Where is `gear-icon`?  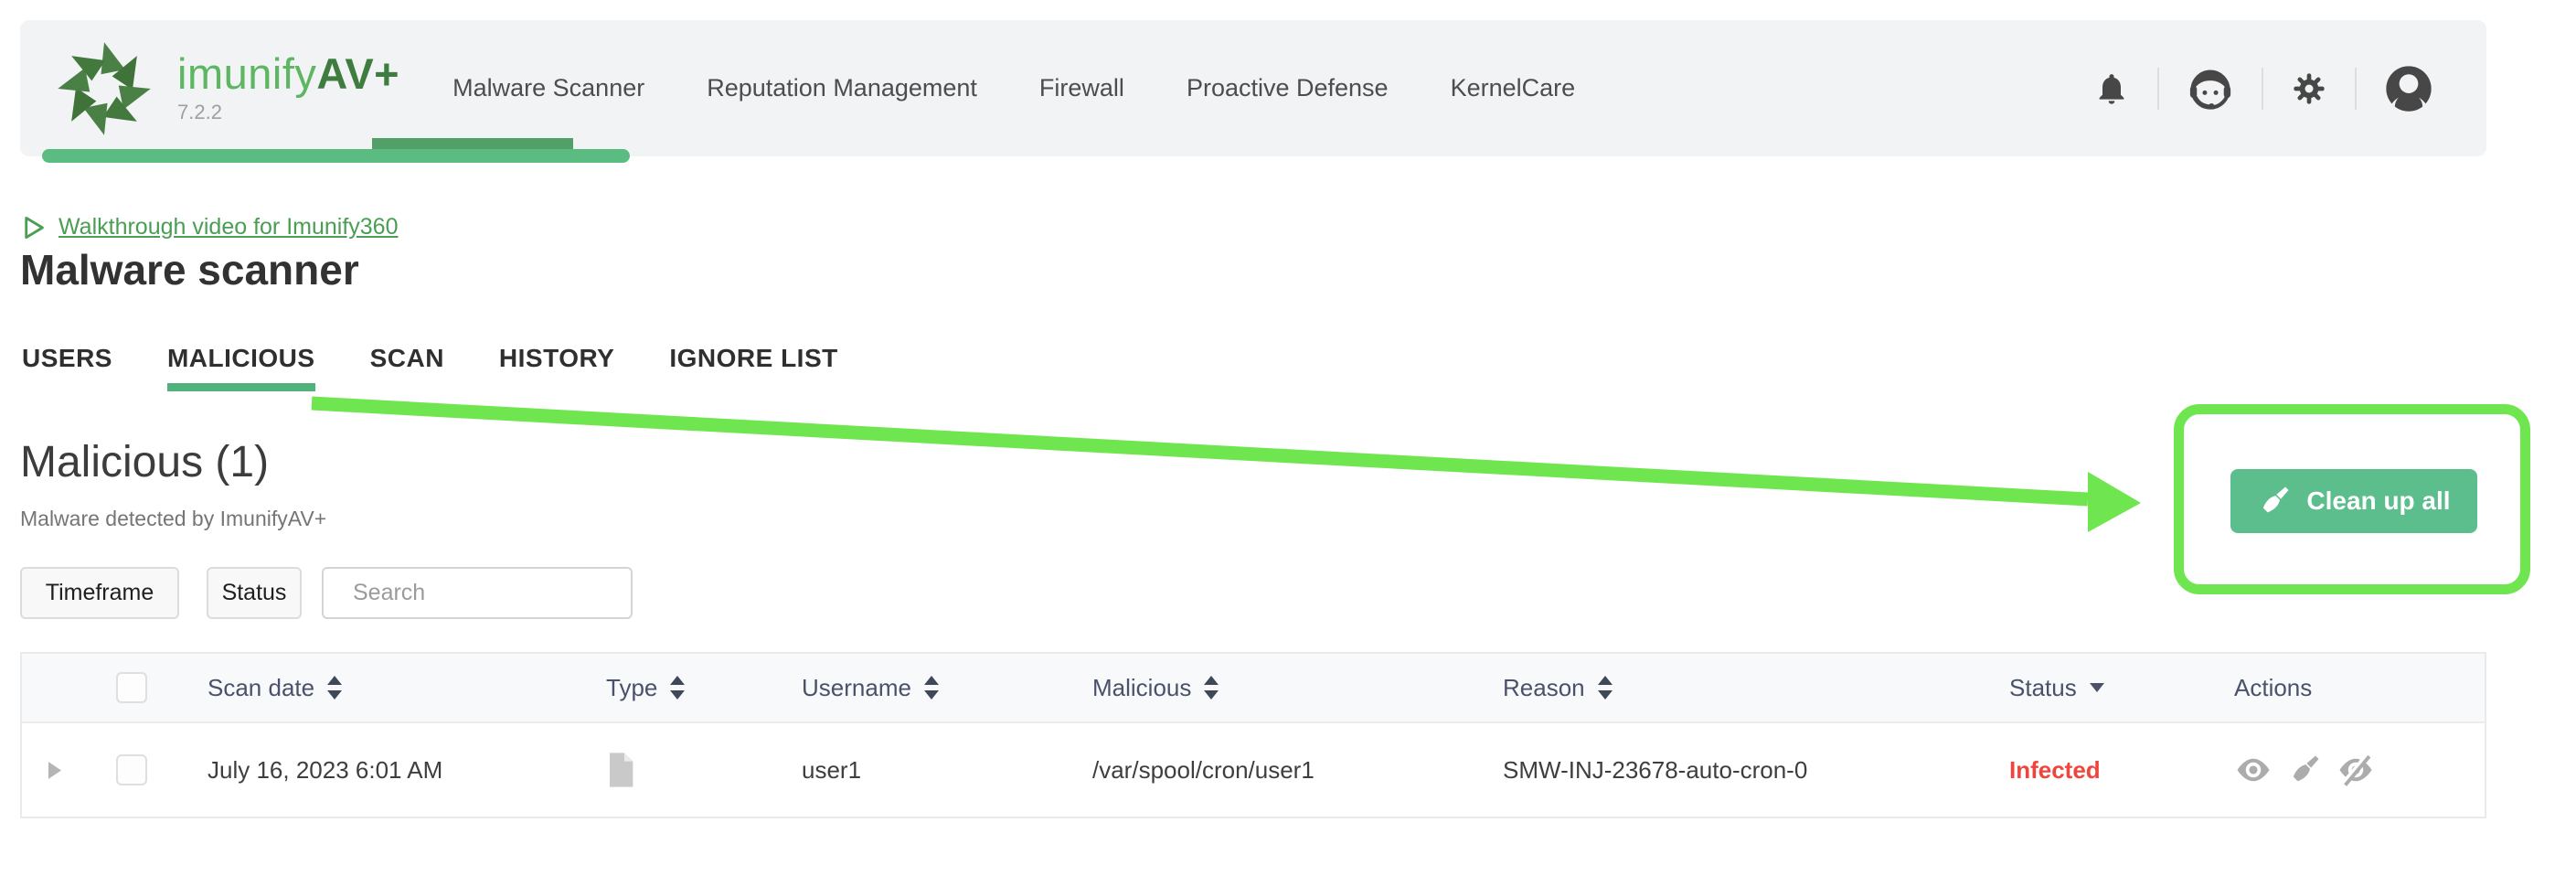
gear-icon is located at coordinates (2309, 89).